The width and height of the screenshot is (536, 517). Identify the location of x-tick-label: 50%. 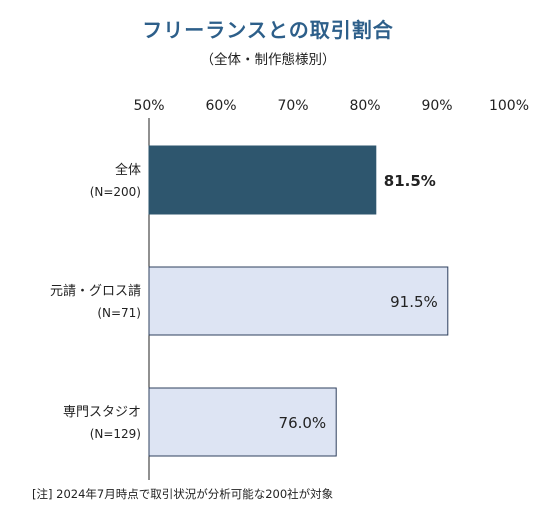
(148, 106).